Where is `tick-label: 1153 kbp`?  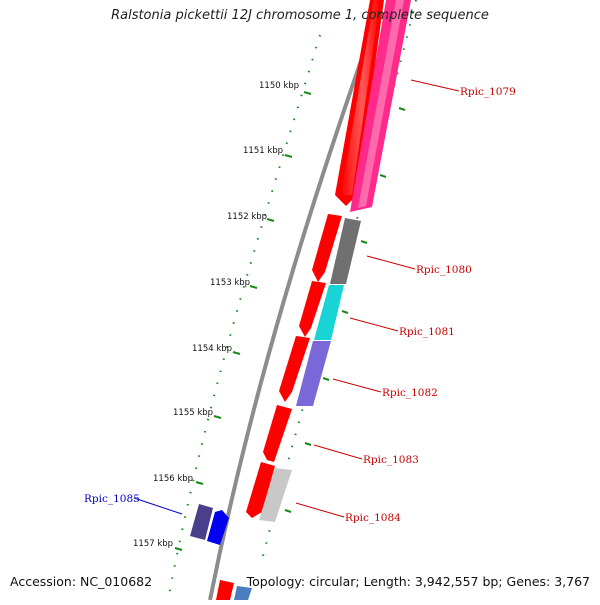
tick-label: 1153 kbp is located at coordinates (230, 283).